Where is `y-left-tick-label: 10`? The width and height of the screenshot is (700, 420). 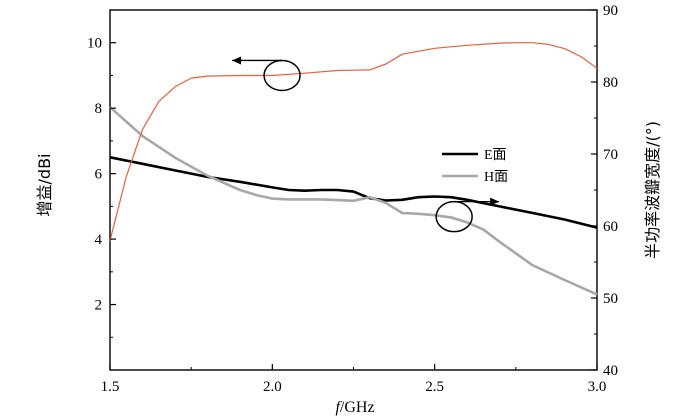 y-left-tick-label: 10 is located at coordinates (94, 44).